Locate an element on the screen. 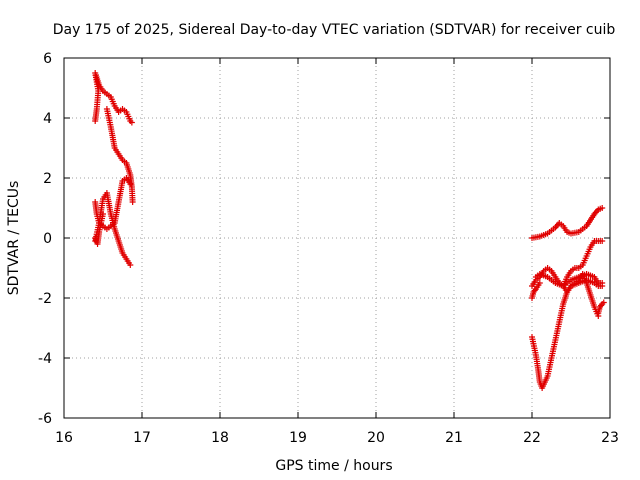 The height and width of the screenshot is (480, 640). x-tick-label: 21 is located at coordinates (454, 438).